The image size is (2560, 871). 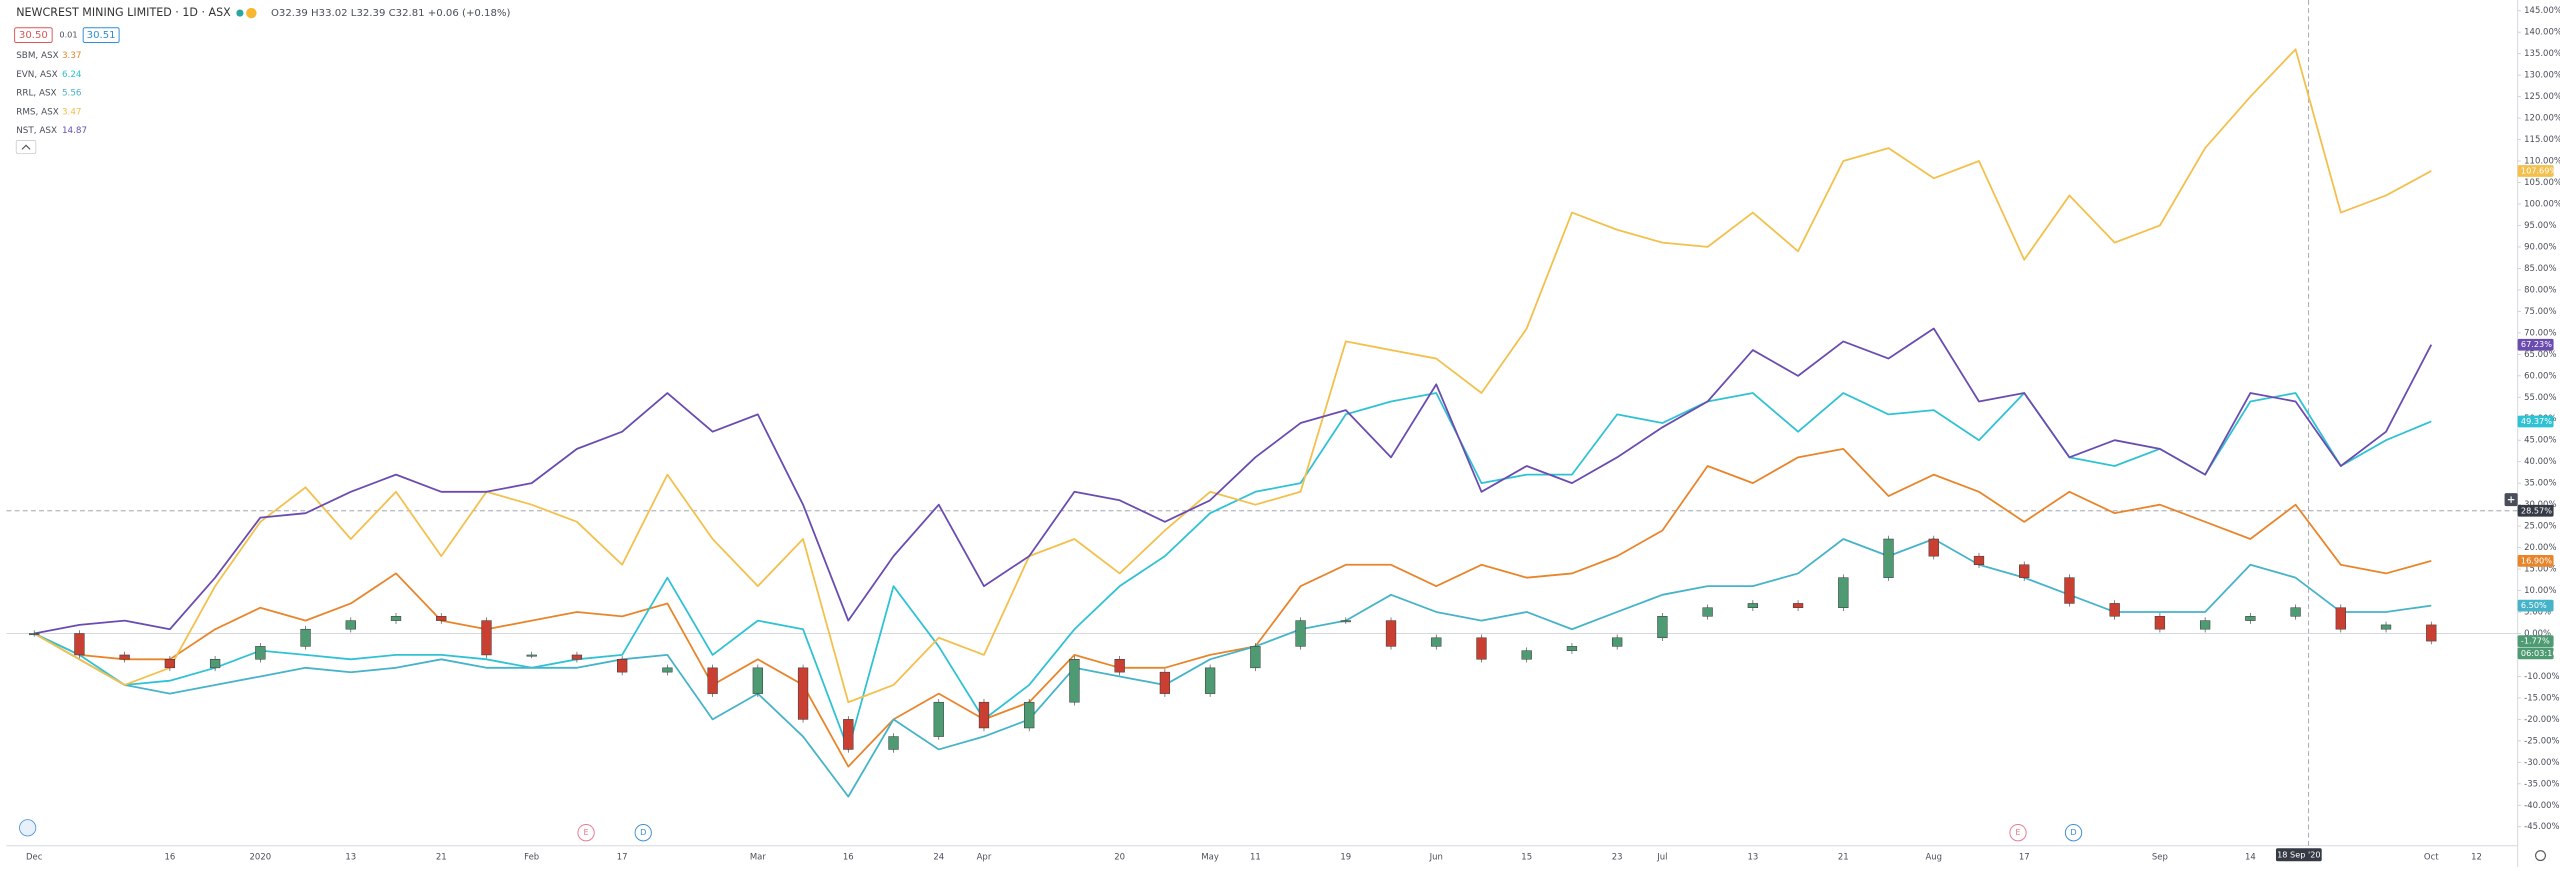 I want to click on legend-price: 6.24, so click(x=72, y=75).